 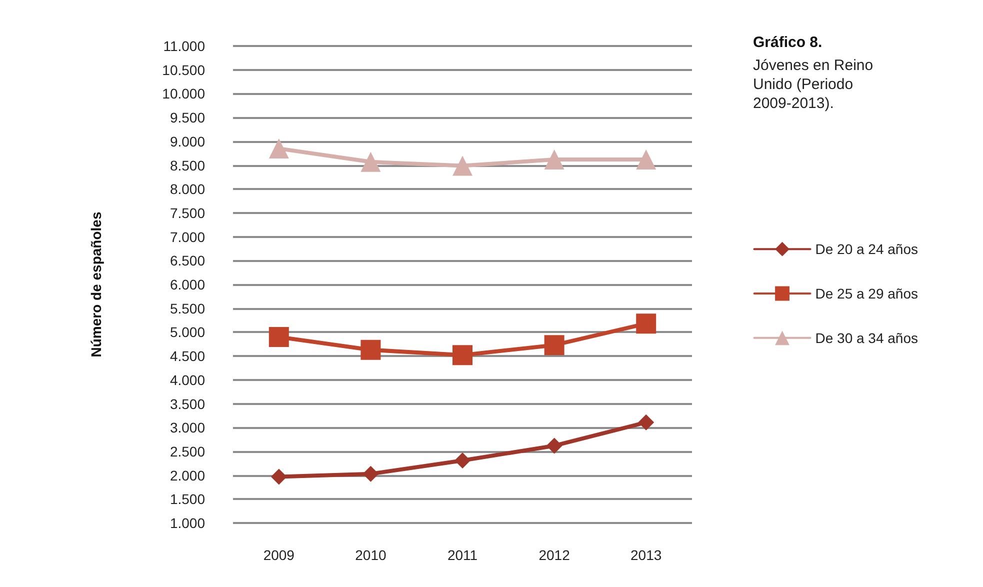 I want to click on y-tick-label: 9.000, so click(x=188, y=141).